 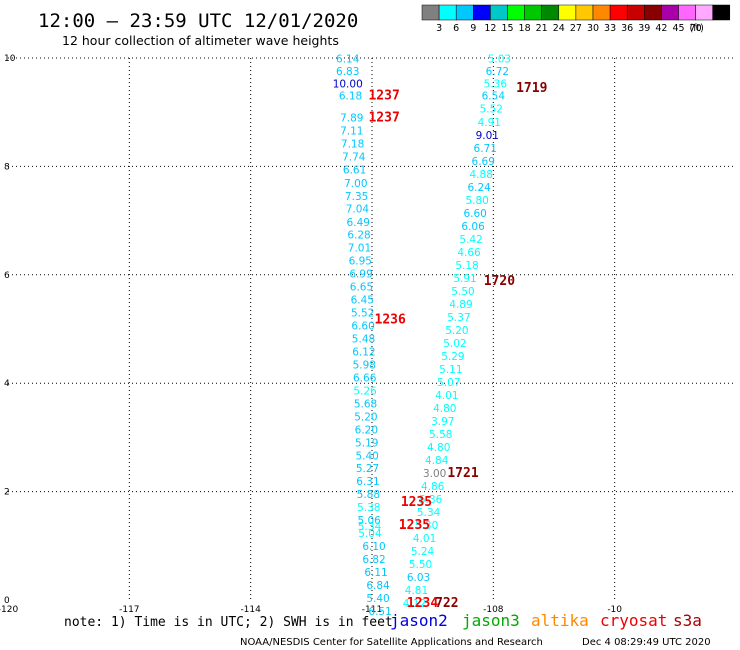 What do you see at coordinates (358, 223) in the screenshot?
I see `swh-value-label: 6.49` at bounding box center [358, 223].